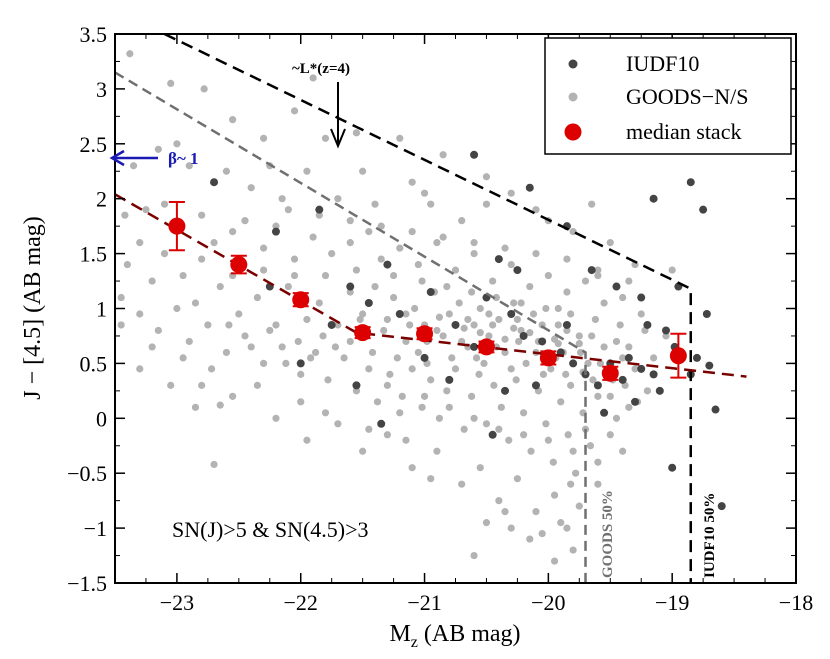 The width and height of the screenshot is (830, 659). What do you see at coordinates (95, 528) in the screenshot?
I see `y-tick-label: −1` at bounding box center [95, 528].